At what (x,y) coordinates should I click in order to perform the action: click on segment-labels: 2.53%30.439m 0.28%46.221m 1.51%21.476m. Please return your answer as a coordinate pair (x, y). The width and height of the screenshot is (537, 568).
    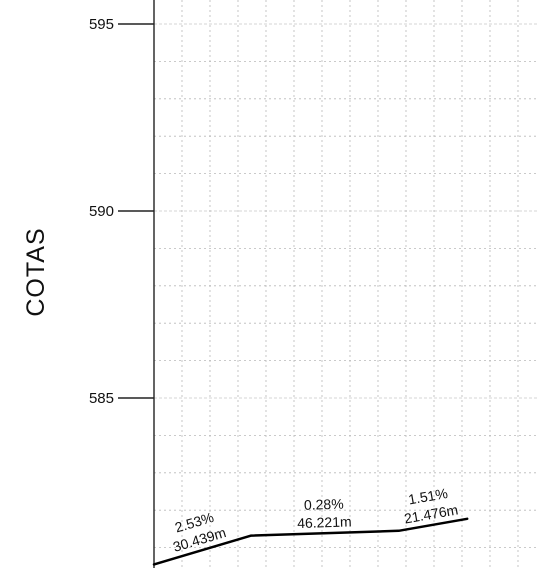
    Looking at the image, I should click on (315, 520).